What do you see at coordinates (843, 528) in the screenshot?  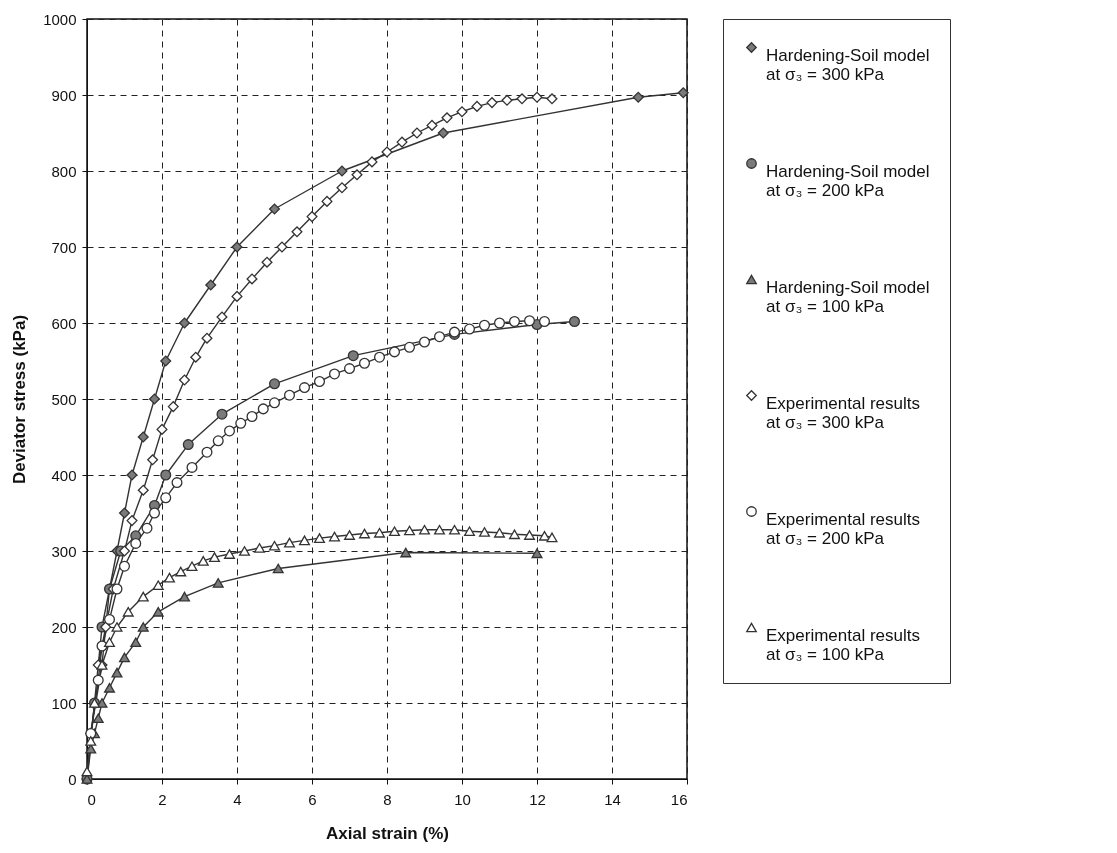 I see `legend-label: Experimental results at σ₃ = 200 kPa` at bounding box center [843, 528].